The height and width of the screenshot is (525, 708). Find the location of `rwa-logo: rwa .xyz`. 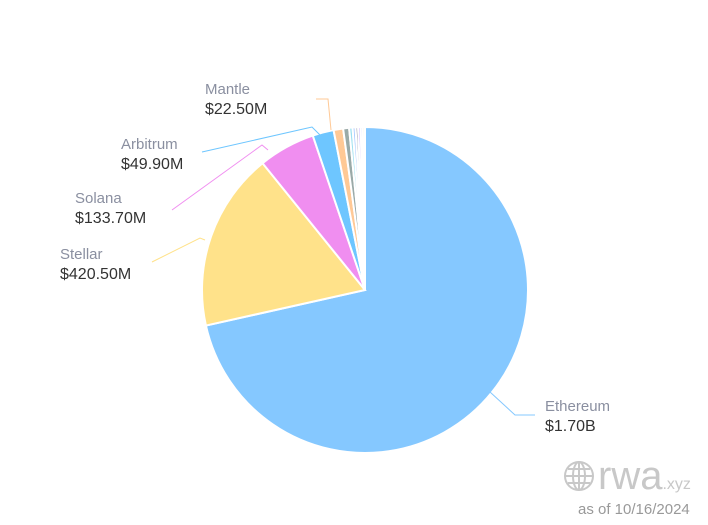

rwa-logo: rwa .xyz is located at coordinates (627, 476).